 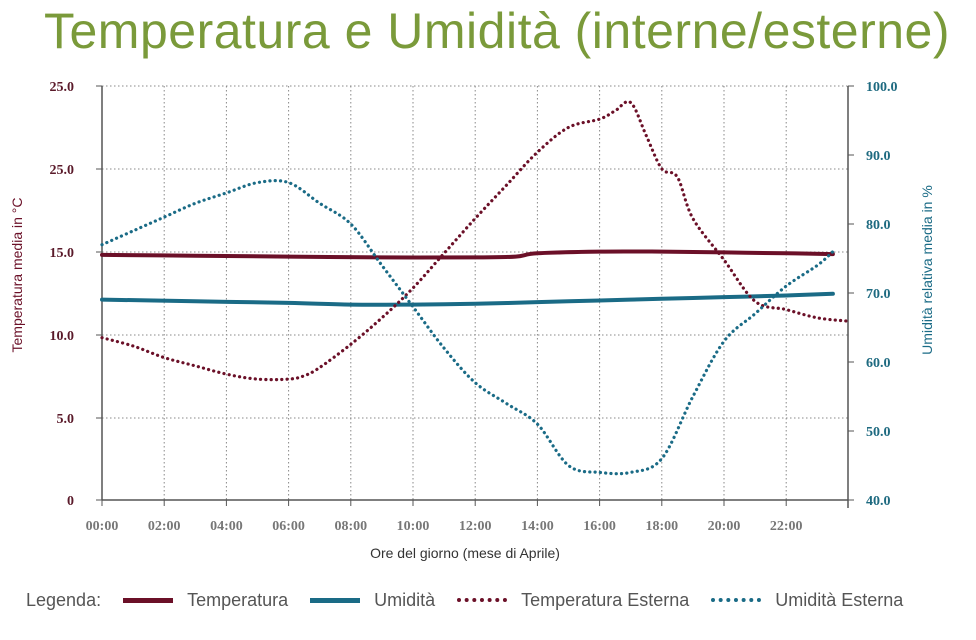 What do you see at coordinates (599, 526) in the screenshot?
I see `x-tick-label: 16:00` at bounding box center [599, 526].